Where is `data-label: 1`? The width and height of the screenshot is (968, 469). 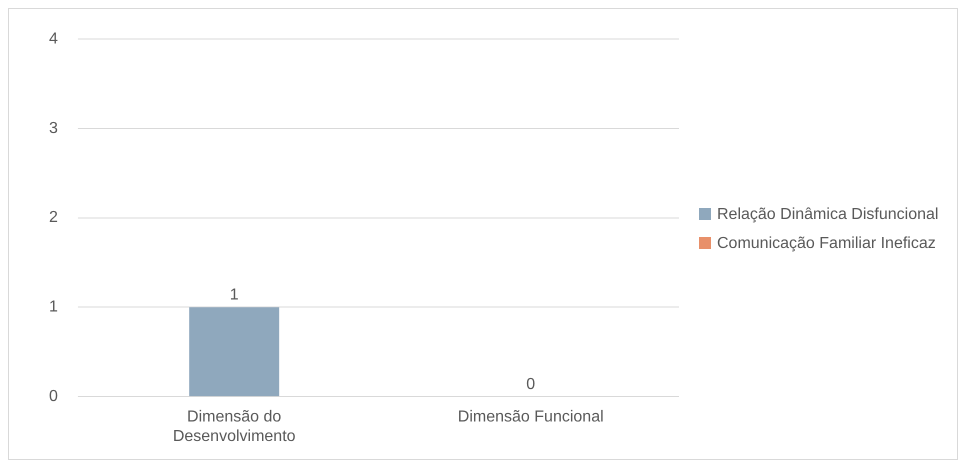 data-label: 1 is located at coordinates (234, 295).